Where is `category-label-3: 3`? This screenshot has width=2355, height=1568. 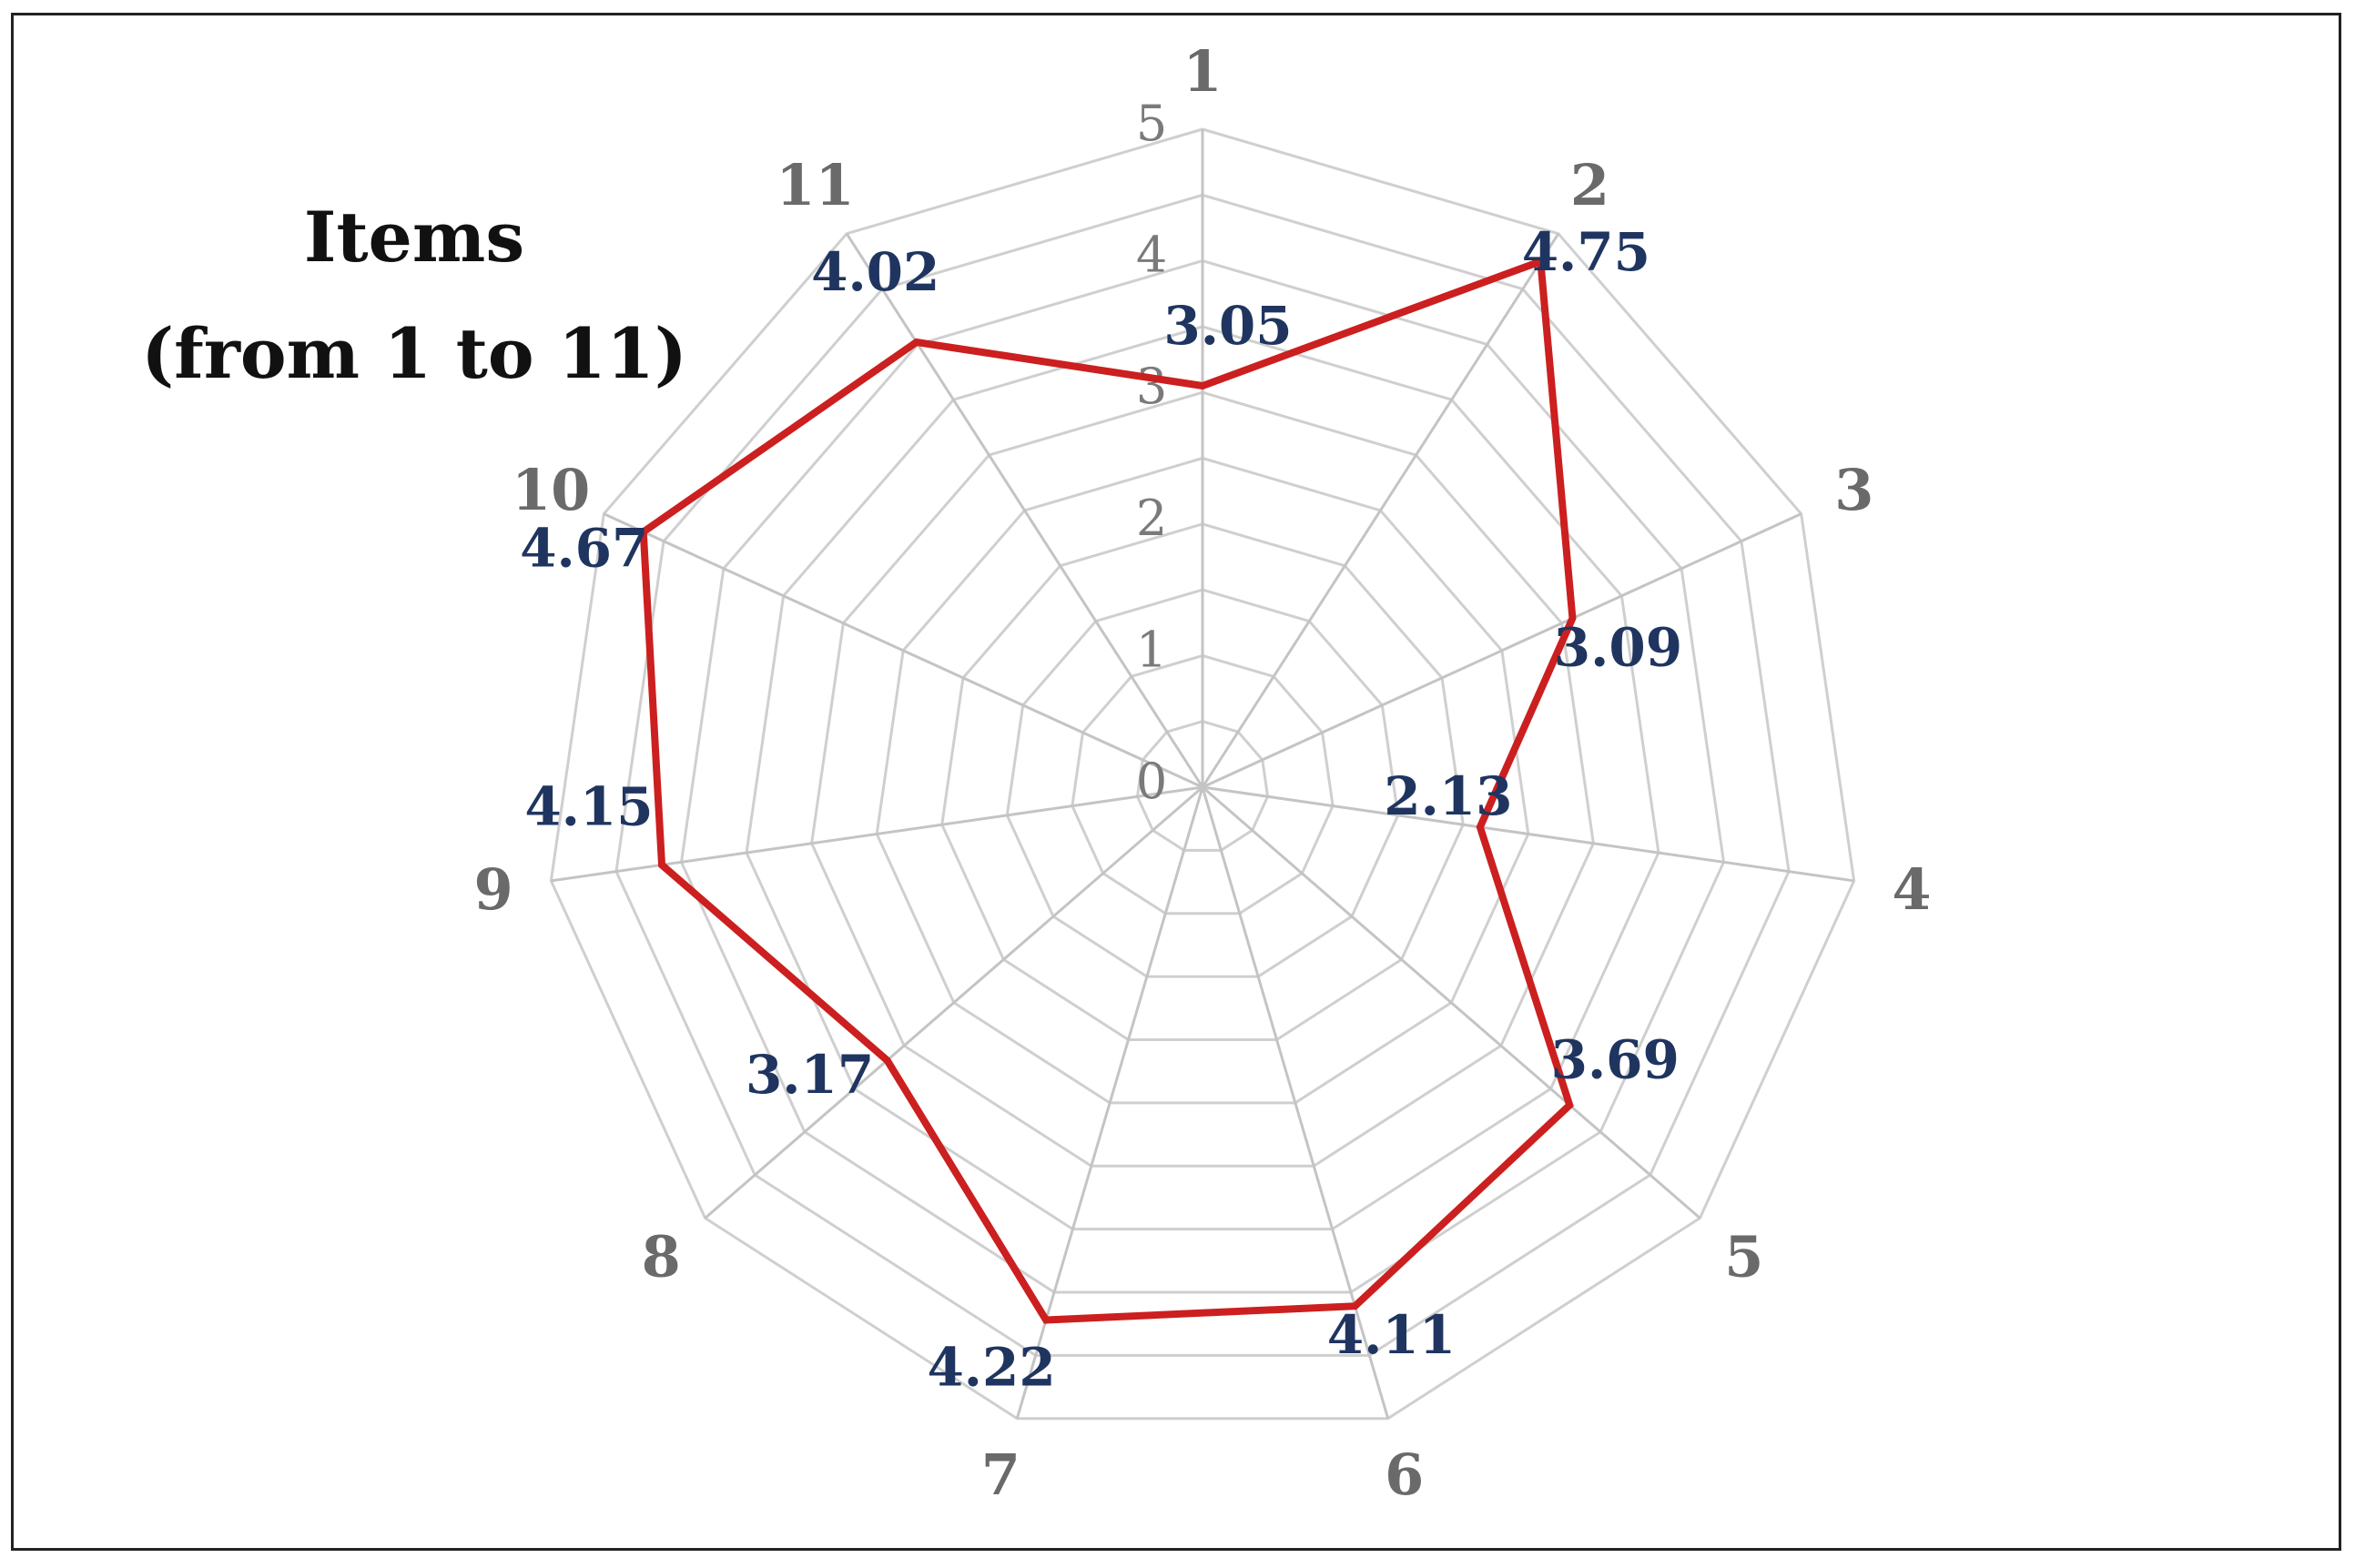 category-label-3: 3 is located at coordinates (1853, 490).